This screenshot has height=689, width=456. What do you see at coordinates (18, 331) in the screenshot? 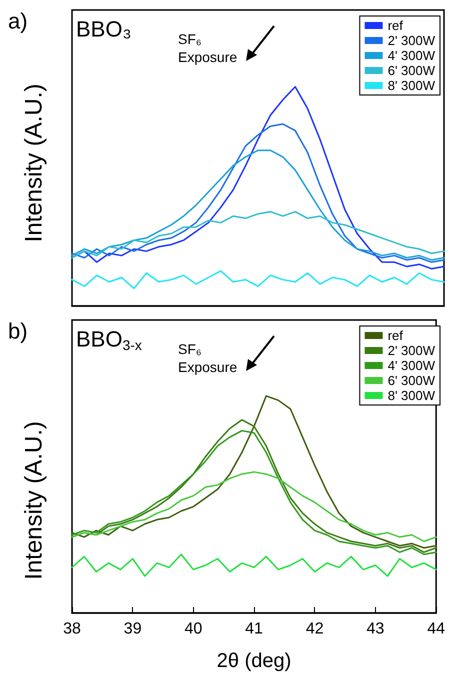
I see `chart-title: b)` at bounding box center [18, 331].